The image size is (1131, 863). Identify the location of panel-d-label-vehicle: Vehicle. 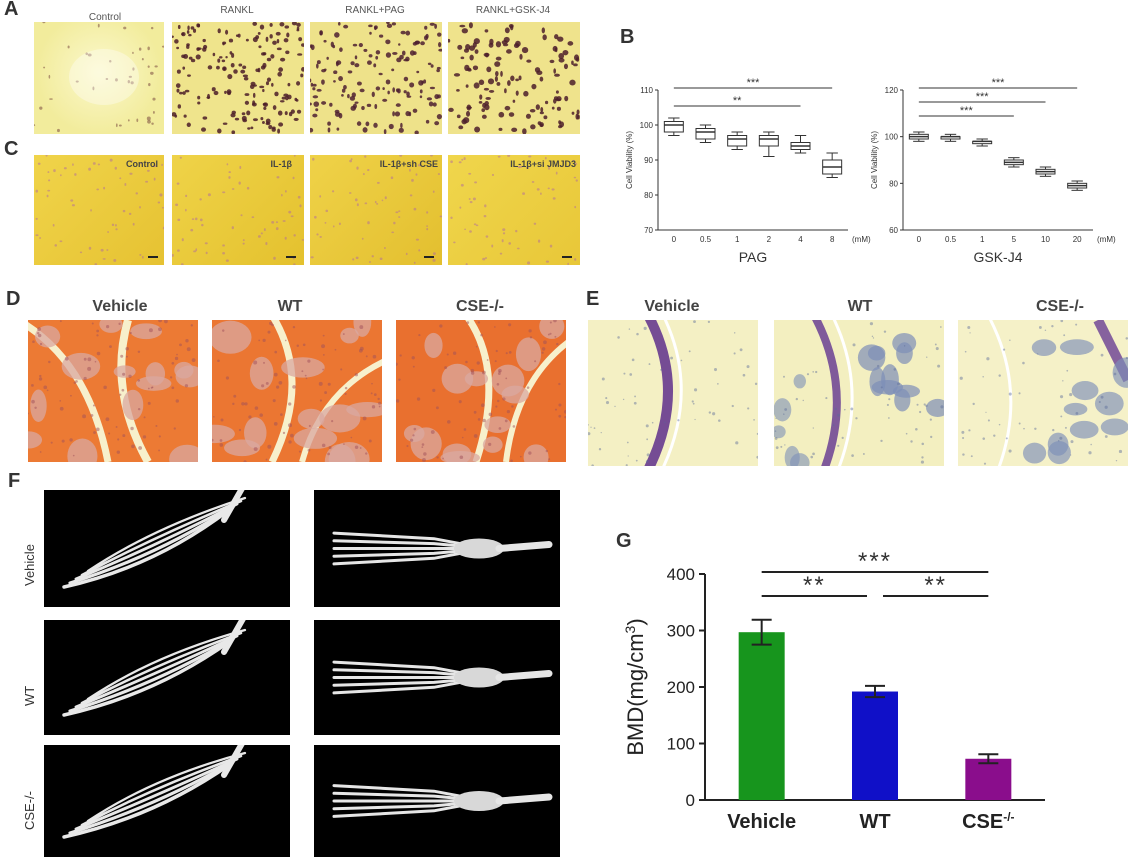
(120, 306).